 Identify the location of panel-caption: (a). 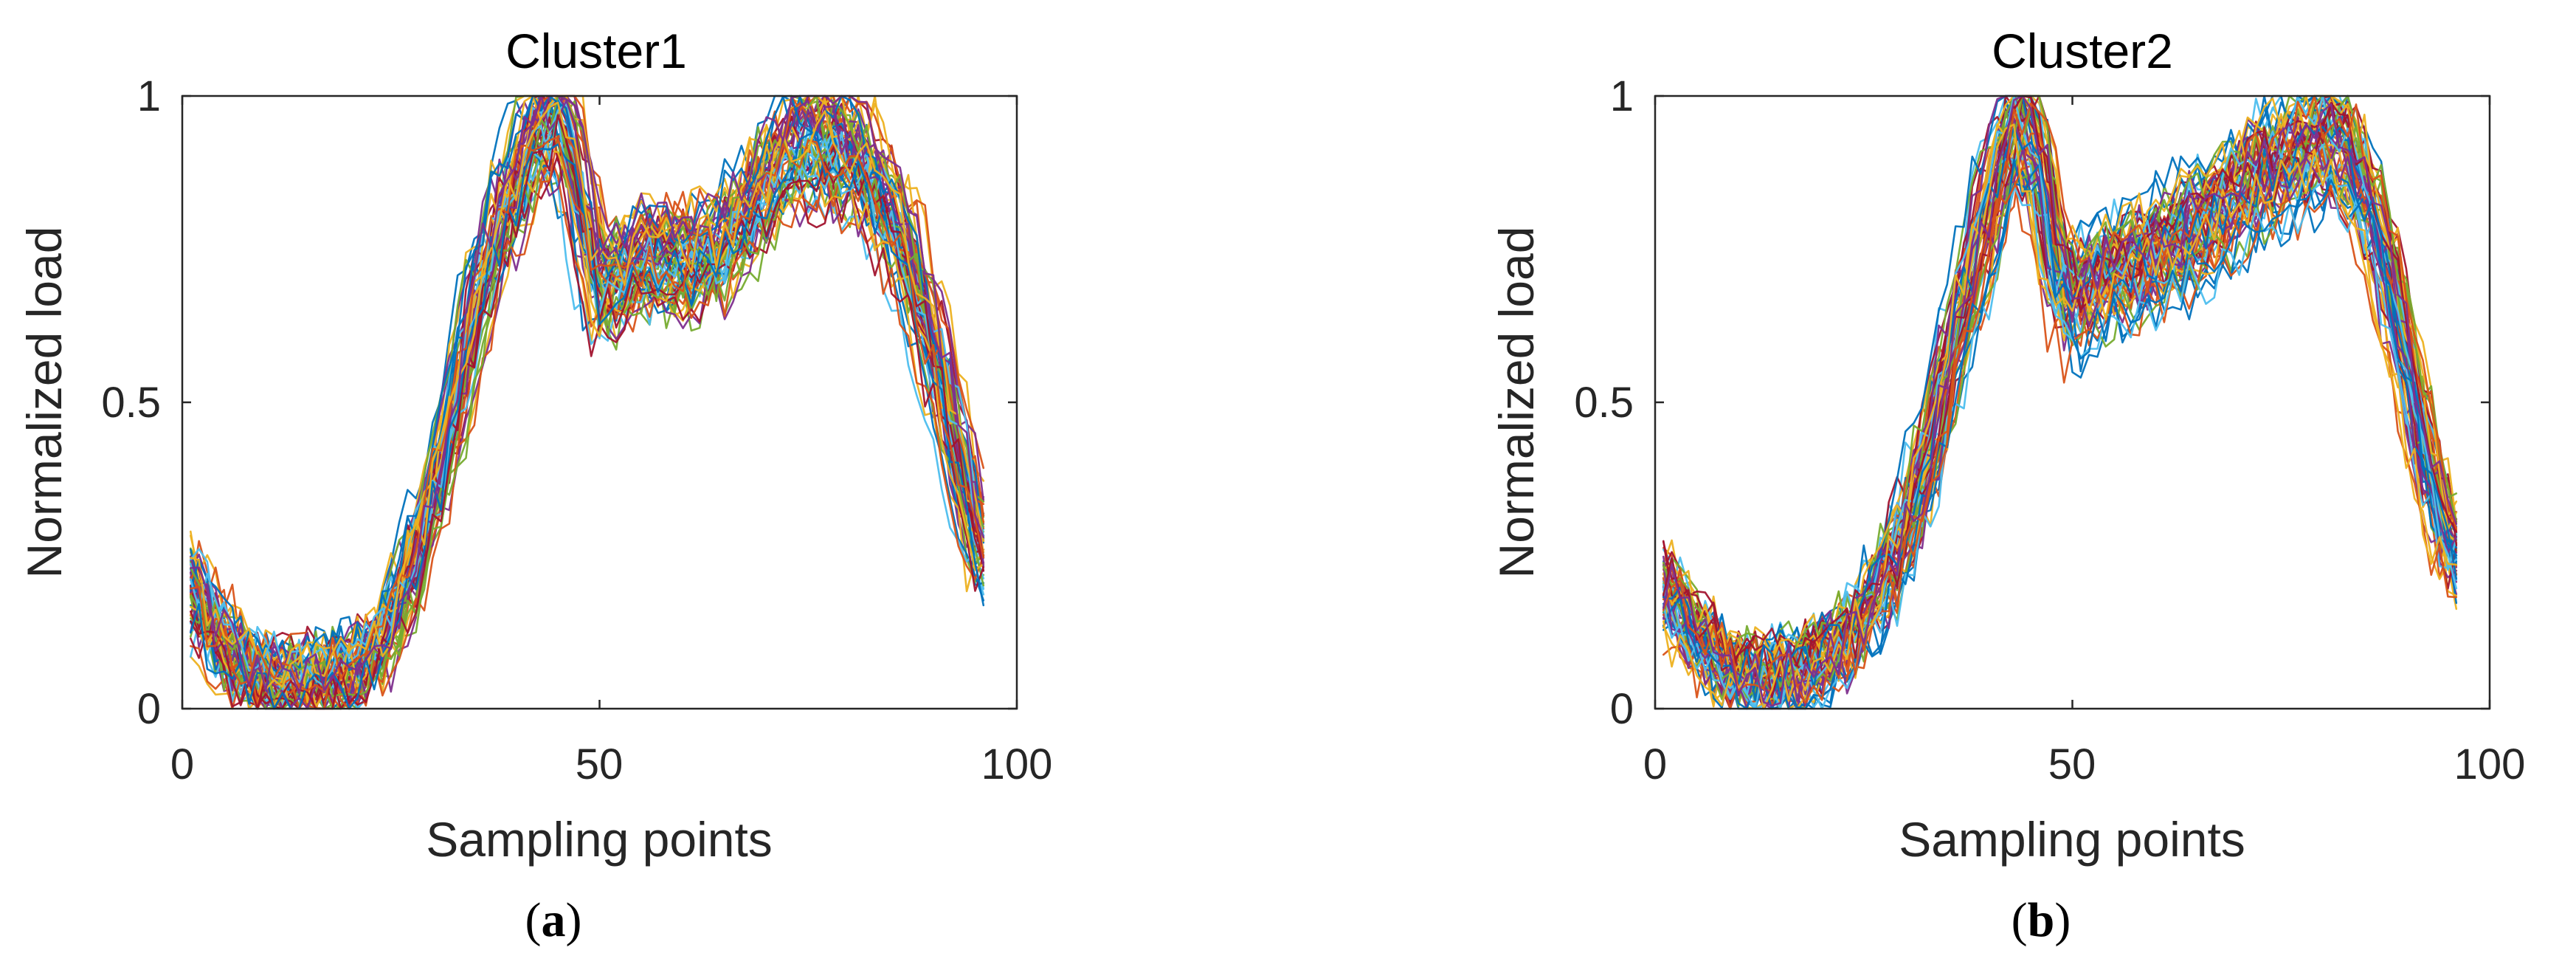
(553, 920).